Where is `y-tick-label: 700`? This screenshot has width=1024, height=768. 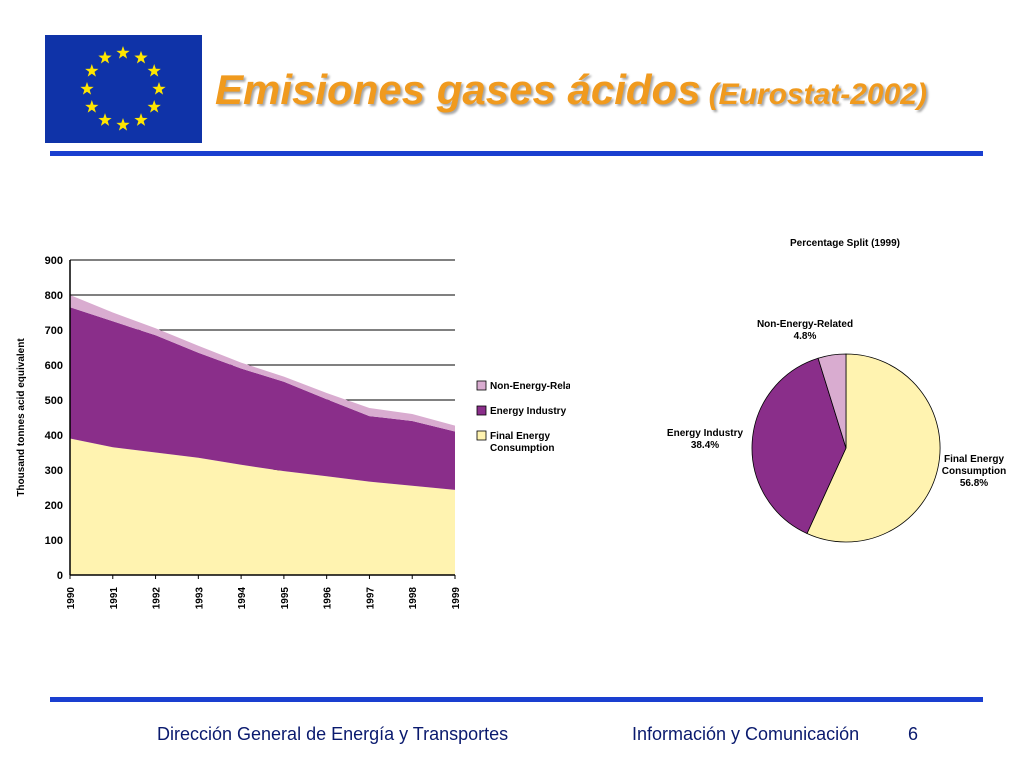
y-tick-label: 700 is located at coordinates (54, 331).